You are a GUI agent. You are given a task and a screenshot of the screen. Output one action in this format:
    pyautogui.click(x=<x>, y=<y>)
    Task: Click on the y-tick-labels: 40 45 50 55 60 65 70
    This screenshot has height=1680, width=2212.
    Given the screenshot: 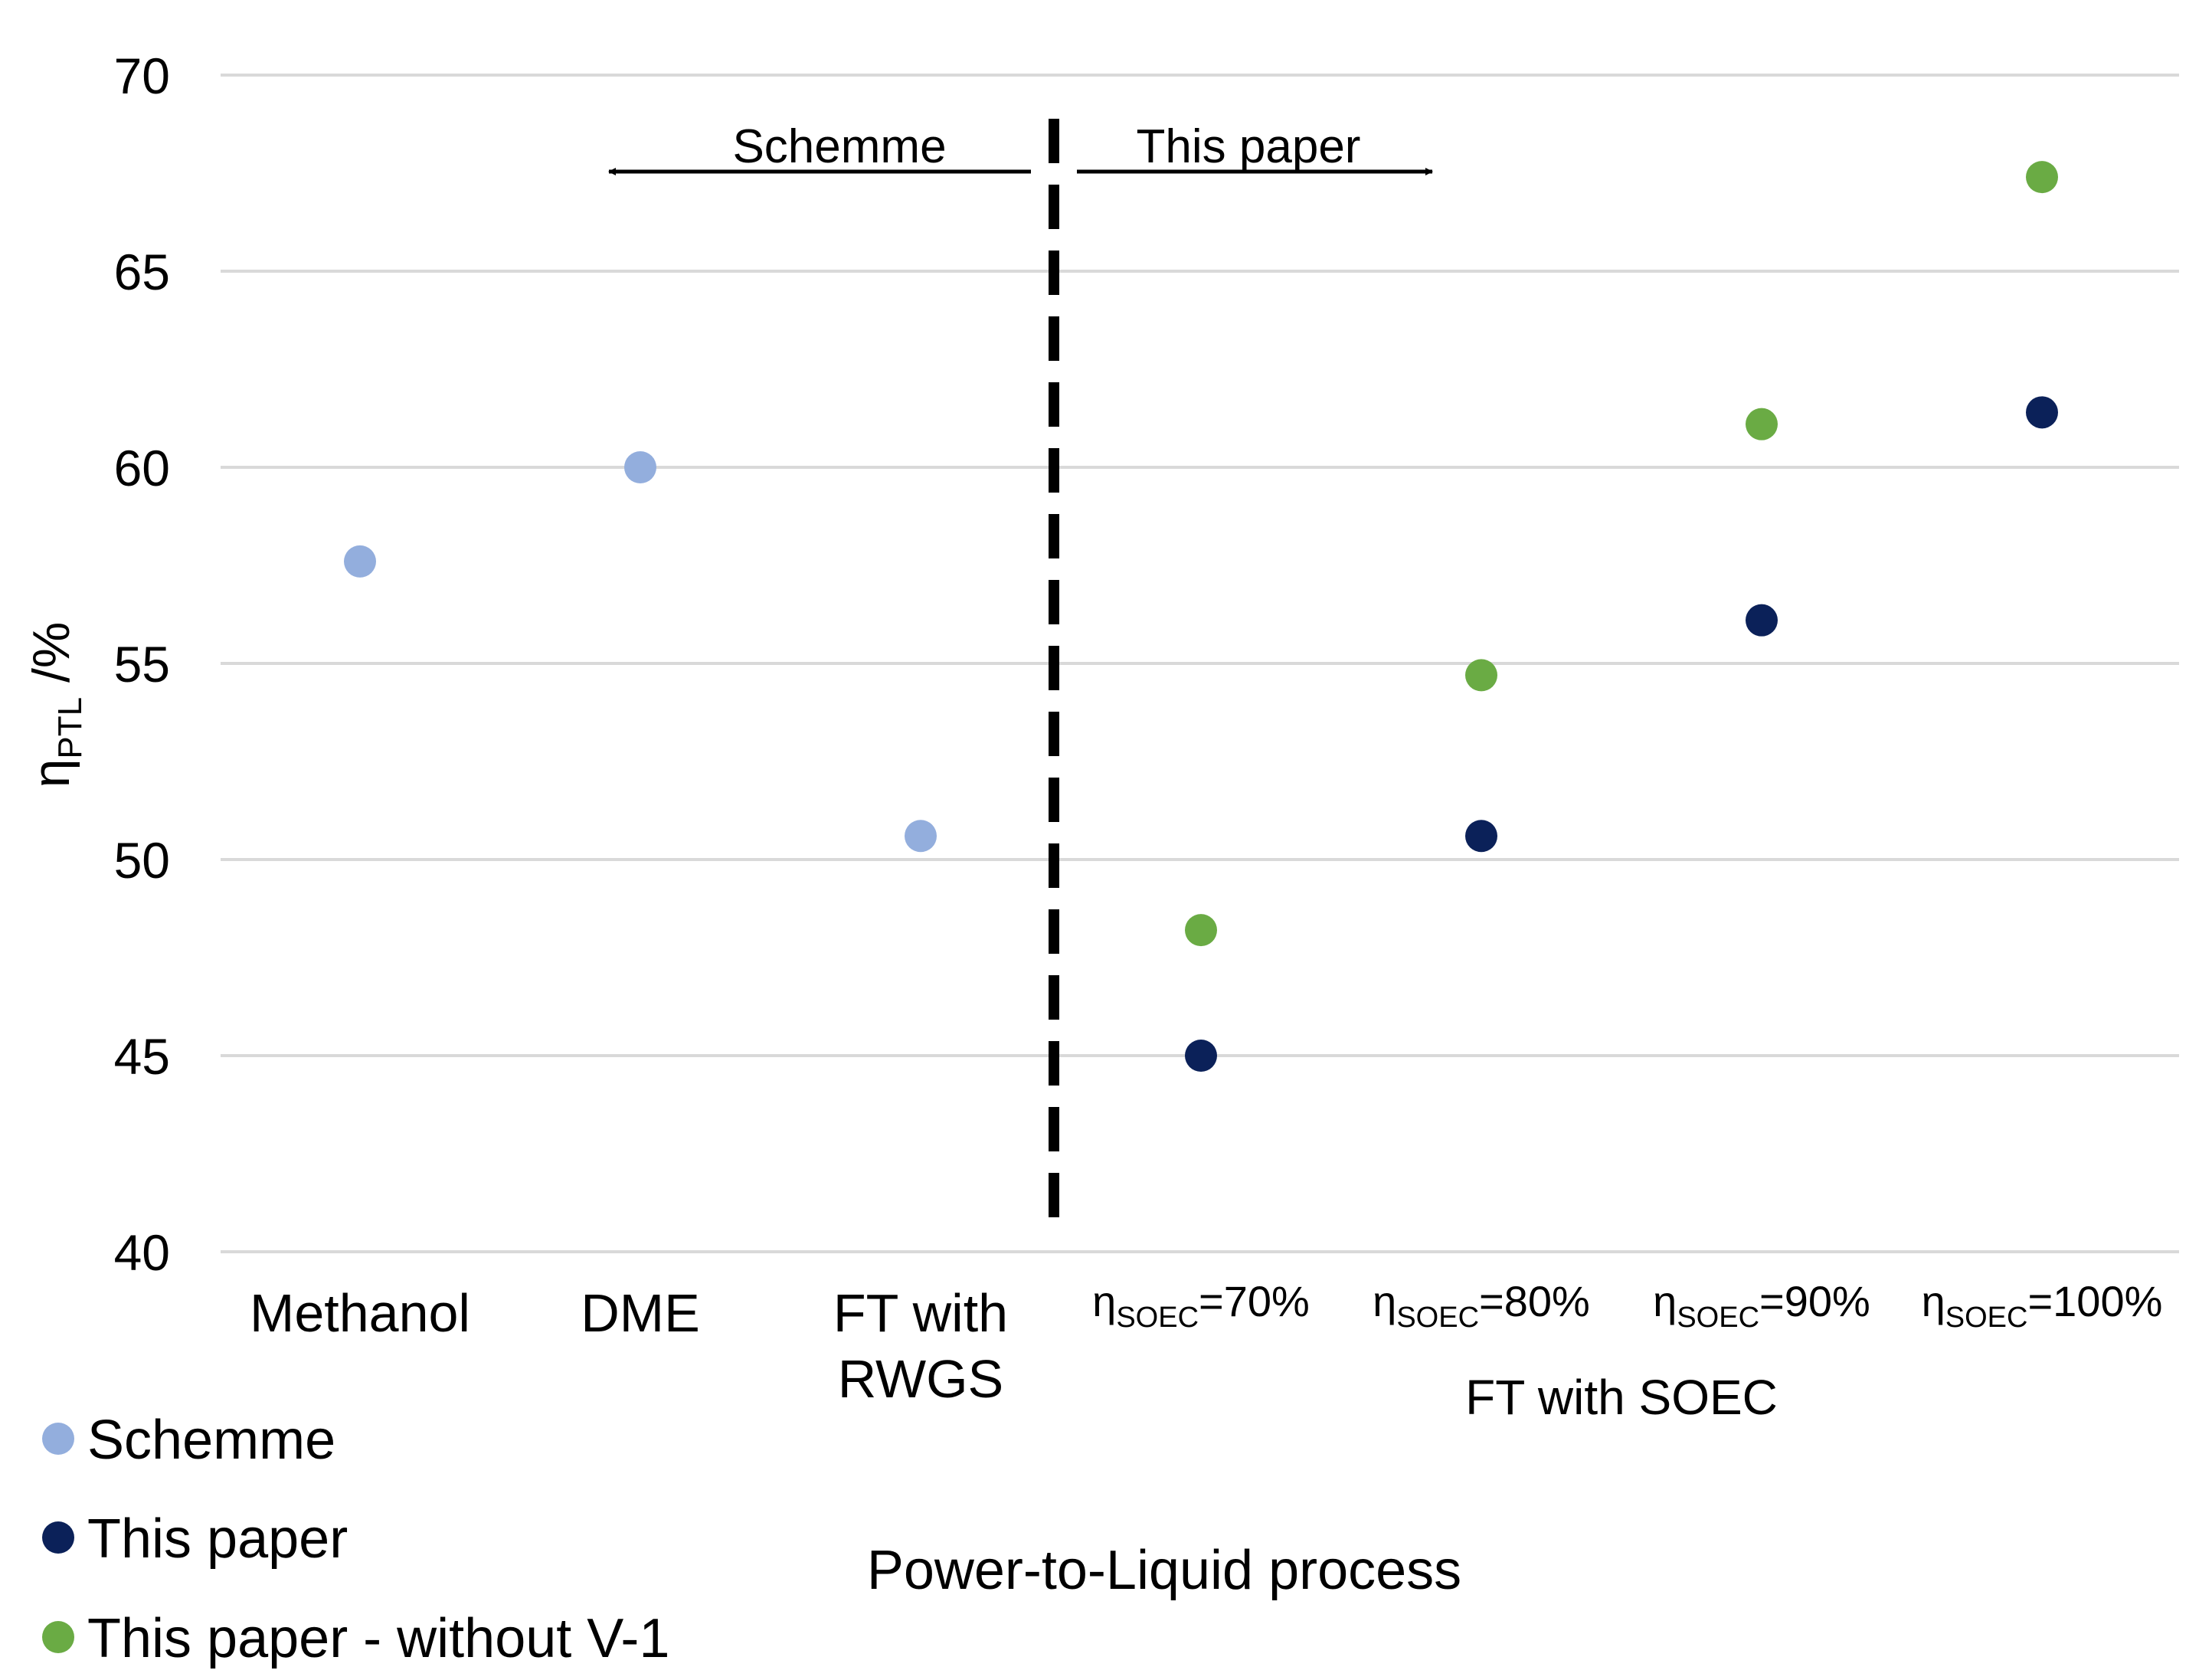 What is the action you would take?
    pyautogui.click(x=142, y=664)
    